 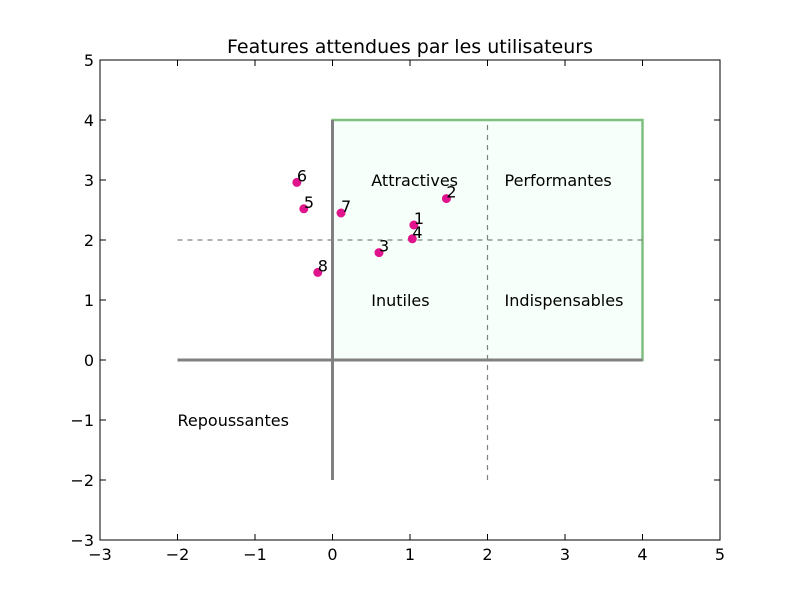 I want to click on y-tick-label: 2, so click(x=89, y=240).